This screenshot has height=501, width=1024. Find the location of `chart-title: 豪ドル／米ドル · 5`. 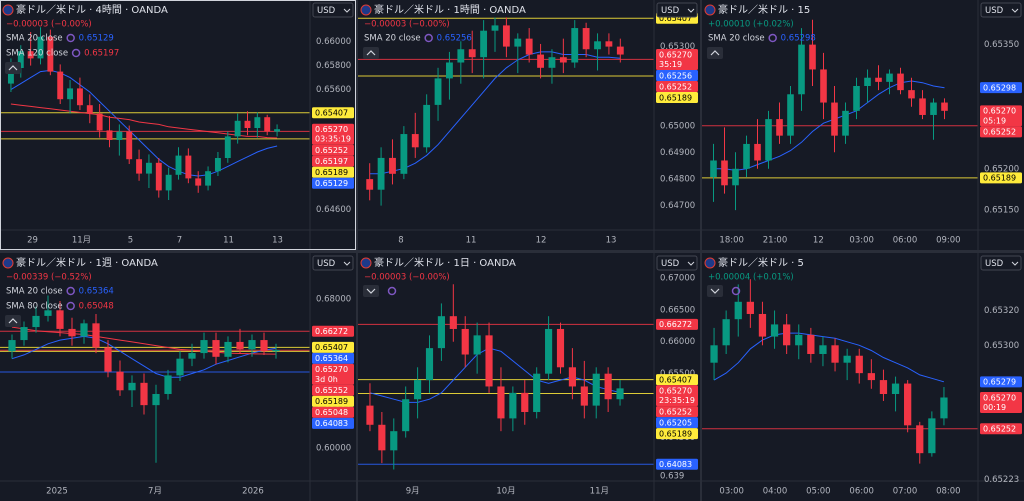

chart-title: 豪ドル／米ドル · 5 is located at coordinates (761, 262).